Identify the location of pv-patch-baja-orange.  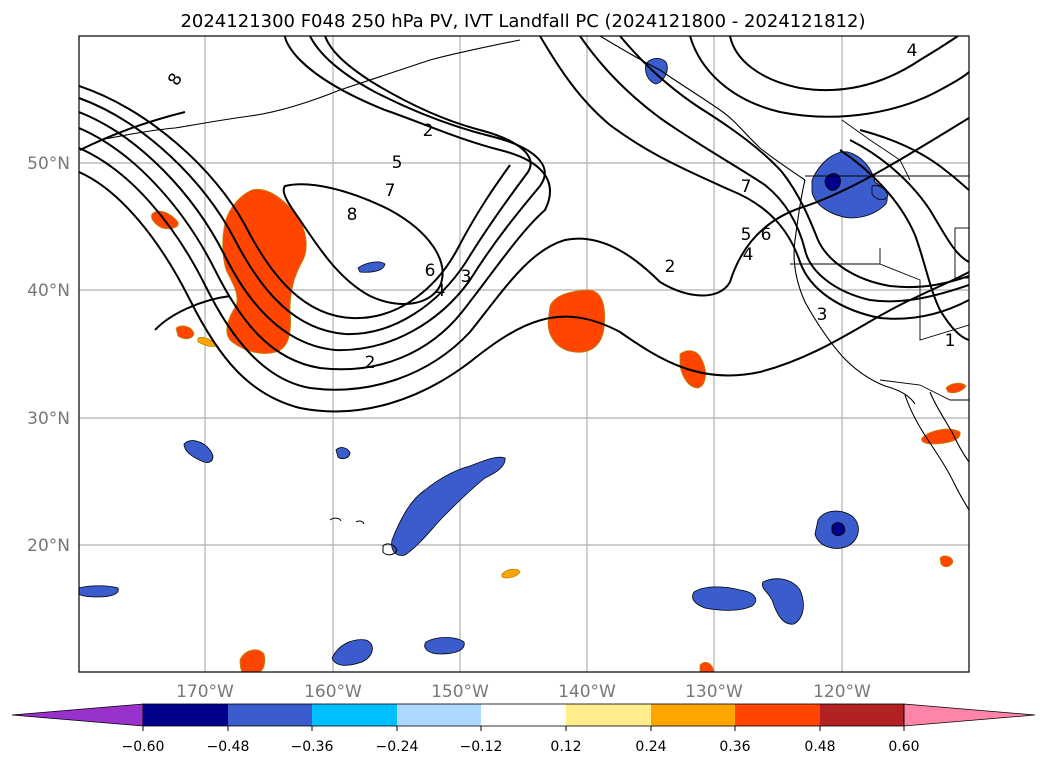
(941, 436).